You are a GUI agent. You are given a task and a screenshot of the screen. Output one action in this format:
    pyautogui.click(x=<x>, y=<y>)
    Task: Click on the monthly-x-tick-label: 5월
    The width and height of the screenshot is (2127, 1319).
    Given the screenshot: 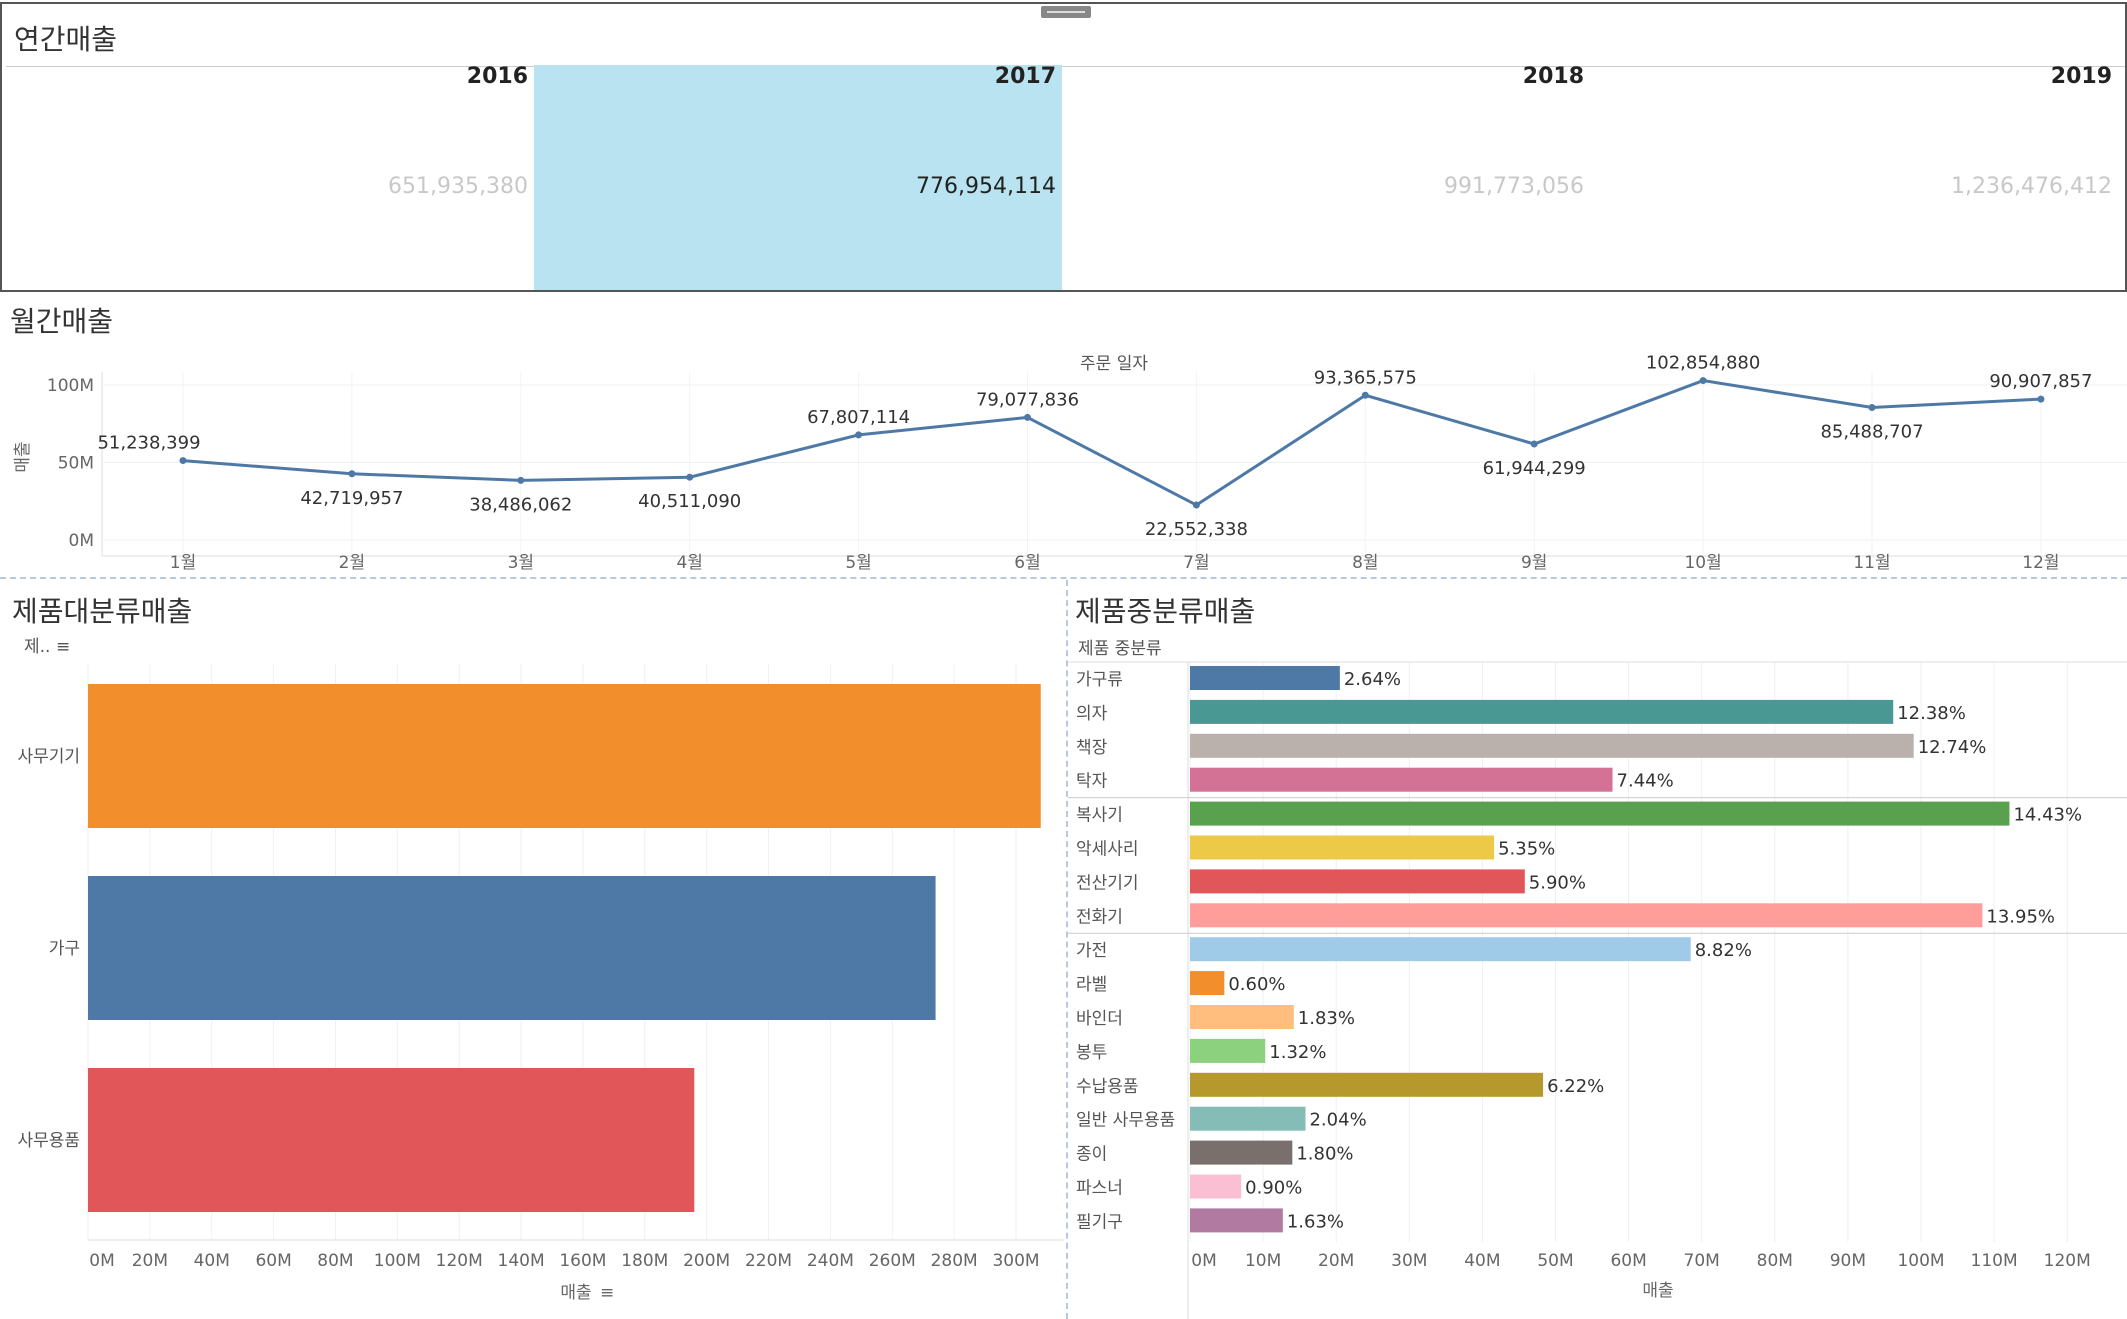 What is the action you would take?
    pyautogui.click(x=858, y=563)
    